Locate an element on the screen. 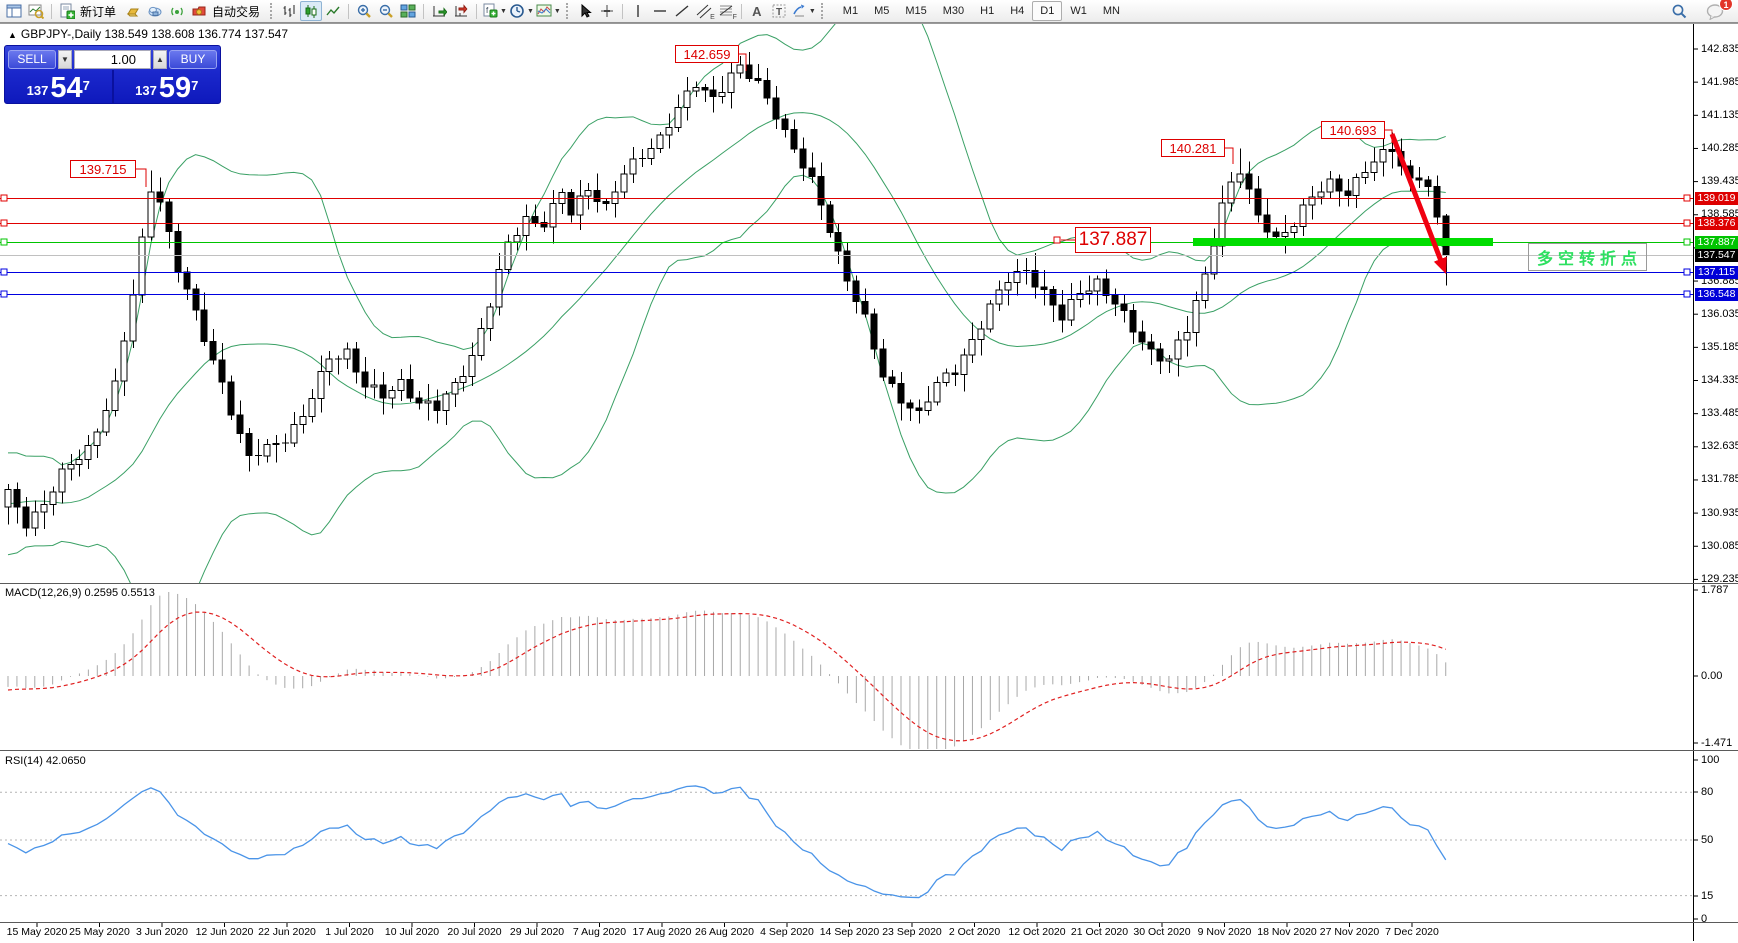 The width and height of the screenshot is (1738, 943). auto-scroll-icon is located at coordinates (439, 11).